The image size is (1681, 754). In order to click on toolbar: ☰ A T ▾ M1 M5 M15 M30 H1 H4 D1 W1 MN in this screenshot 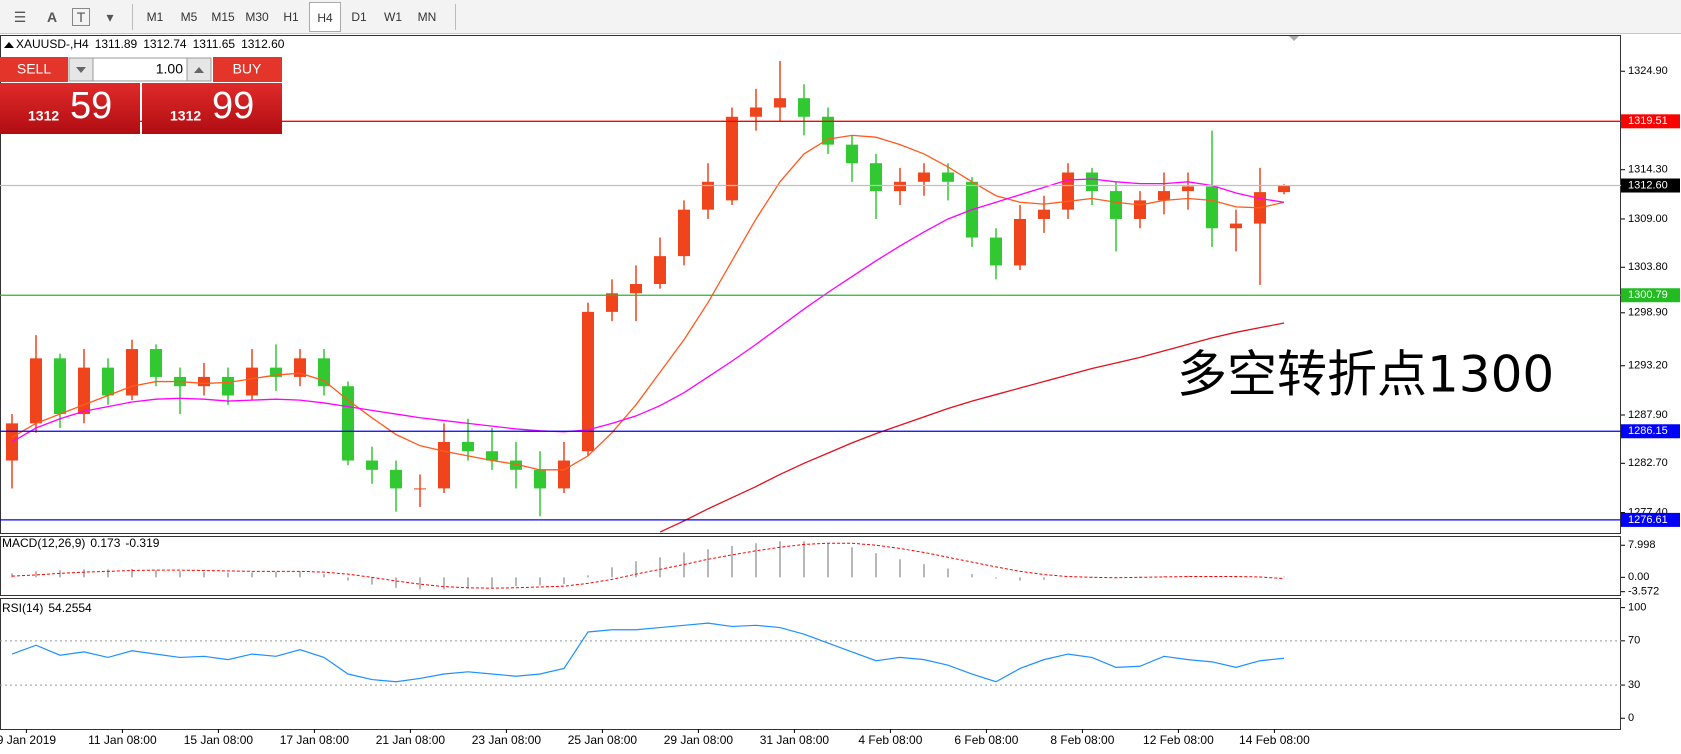, I will do `click(840, 17)`.